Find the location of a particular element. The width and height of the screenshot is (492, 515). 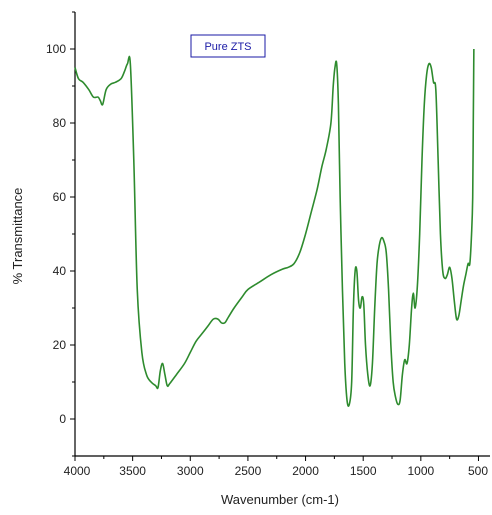

x-tick-label: 2500 is located at coordinates (248, 471).